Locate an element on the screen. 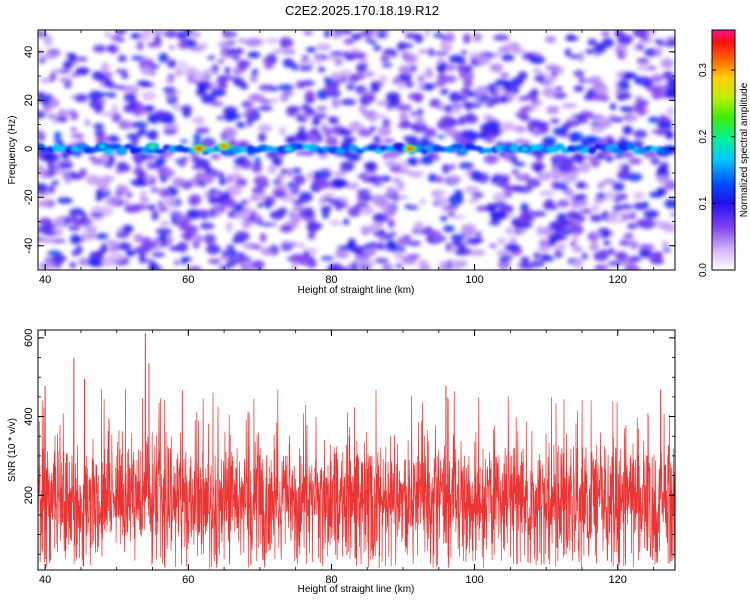  heatmap-x-label: Height of straight line (km) is located at coordinates (356, 290).